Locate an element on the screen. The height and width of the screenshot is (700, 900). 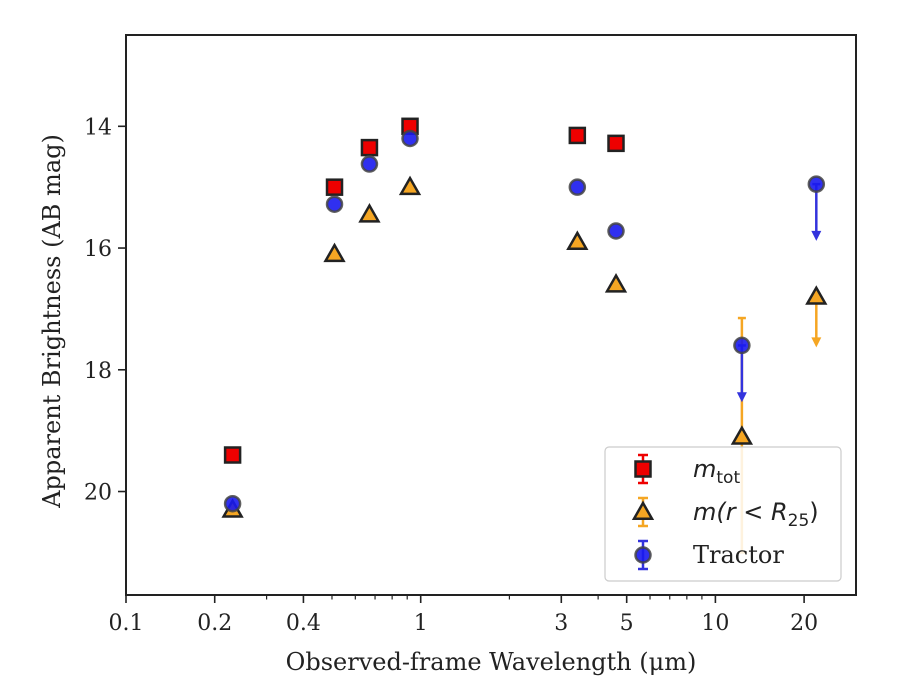
y-tick-label: 18 is located at coordinates (98, 371).